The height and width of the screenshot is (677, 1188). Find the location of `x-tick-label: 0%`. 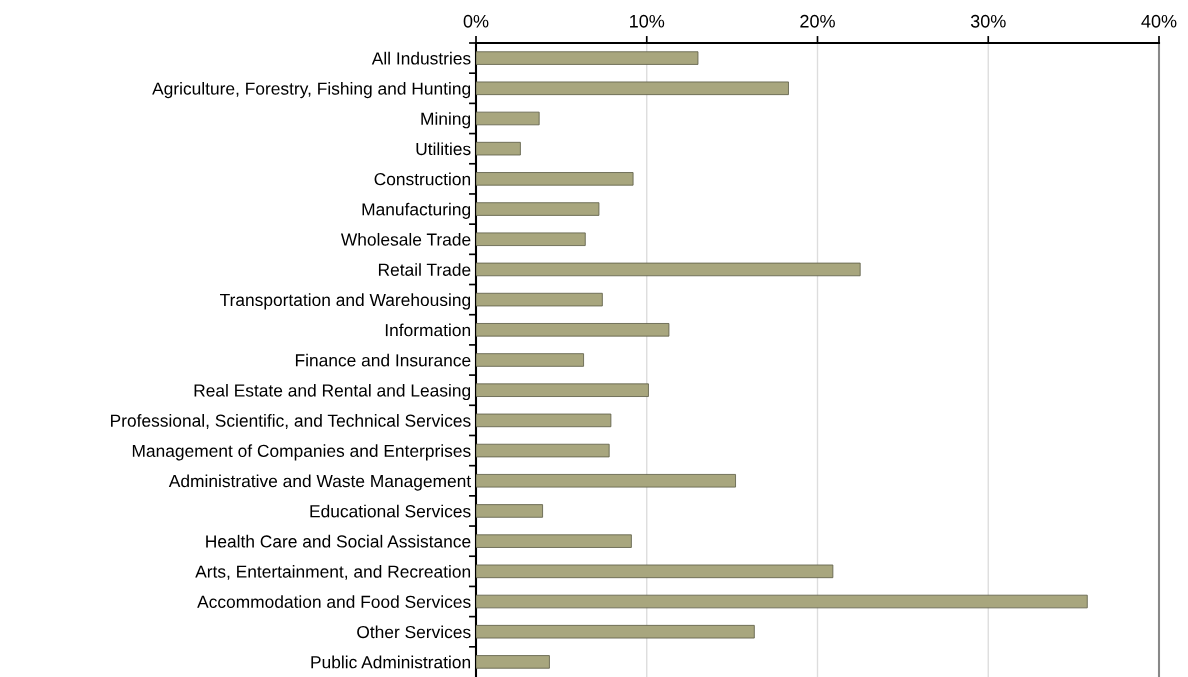

x-tick-label: 0% is located at coordinates (476, 21).